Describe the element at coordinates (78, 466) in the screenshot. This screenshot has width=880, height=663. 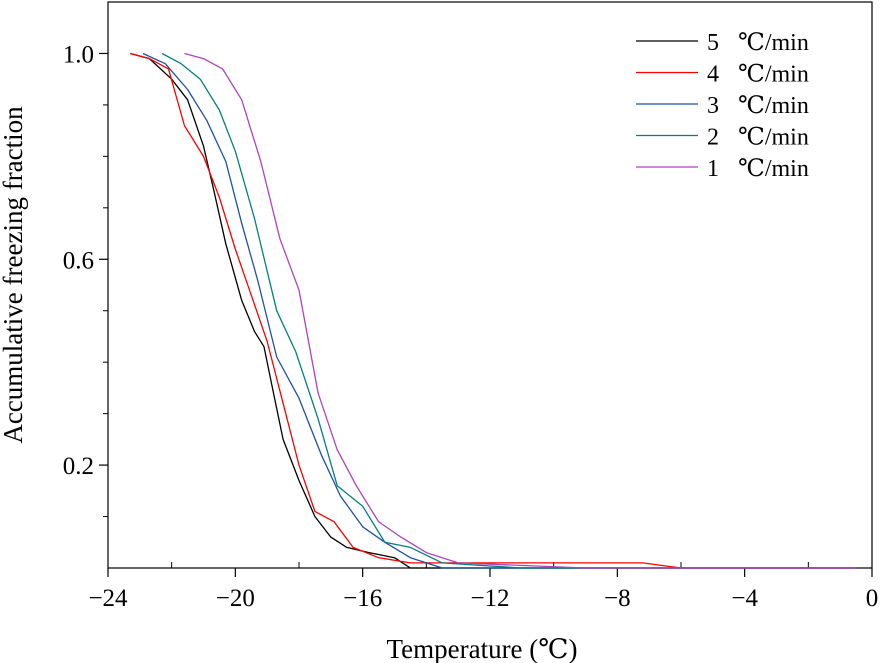
I see `y-tick-label: 0.2` at that location.